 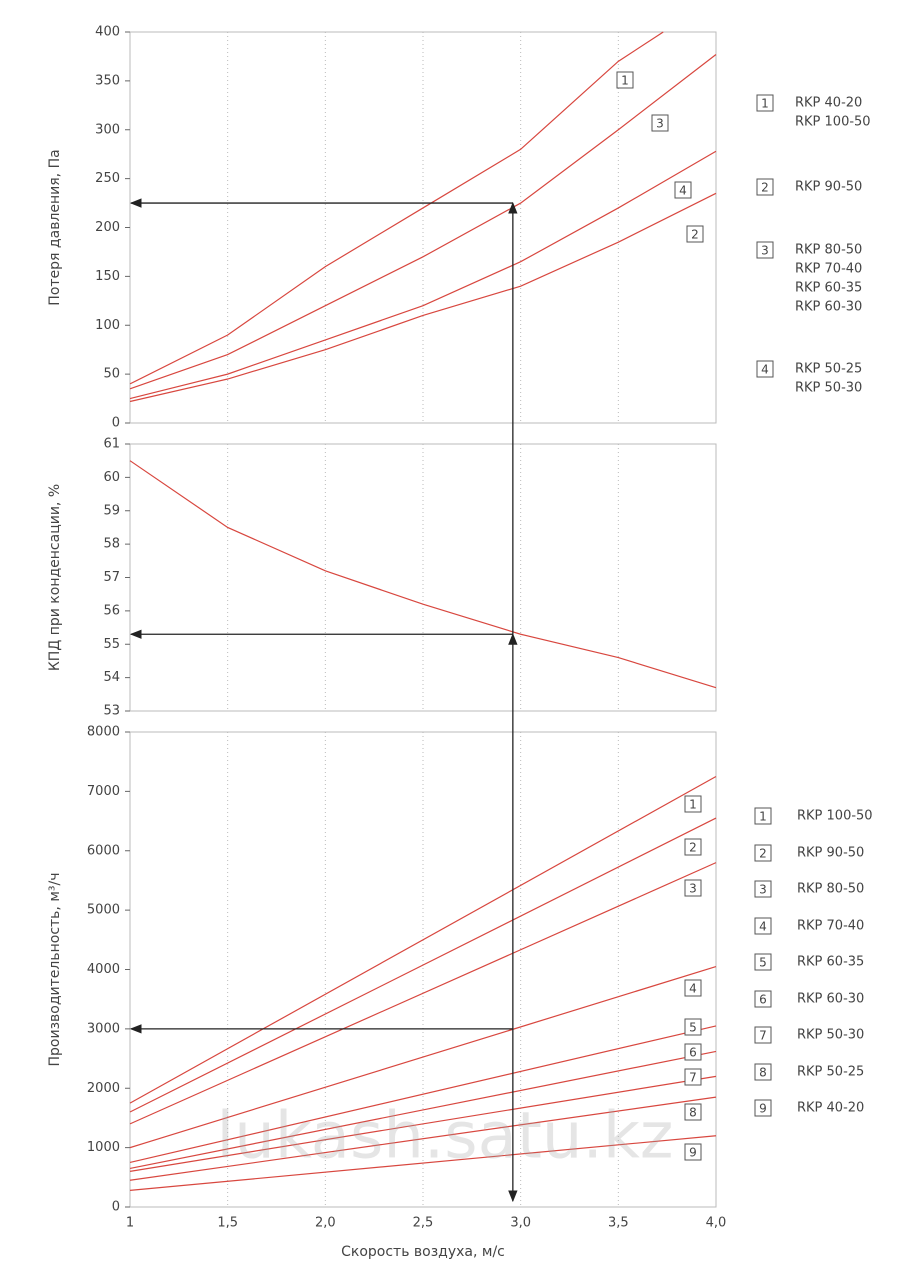 What do you see at coordinates (828, 288) in the screenshot?
I see `legend-model: RKP 60-35` at bounding box center [828, 288].